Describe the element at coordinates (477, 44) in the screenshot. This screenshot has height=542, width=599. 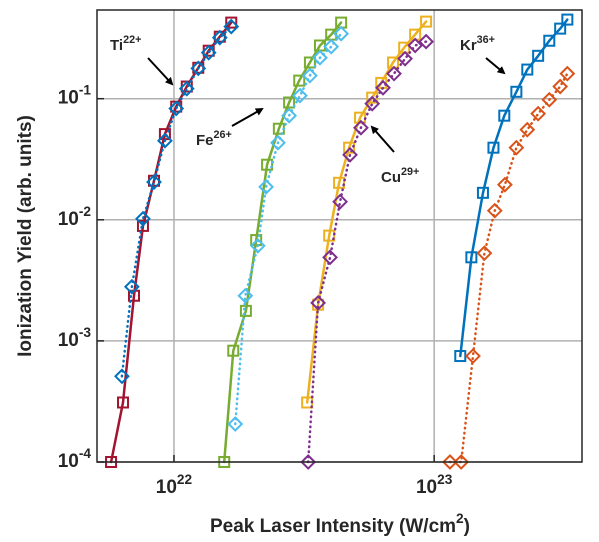
I see `annotation: Kr36+` at that location.